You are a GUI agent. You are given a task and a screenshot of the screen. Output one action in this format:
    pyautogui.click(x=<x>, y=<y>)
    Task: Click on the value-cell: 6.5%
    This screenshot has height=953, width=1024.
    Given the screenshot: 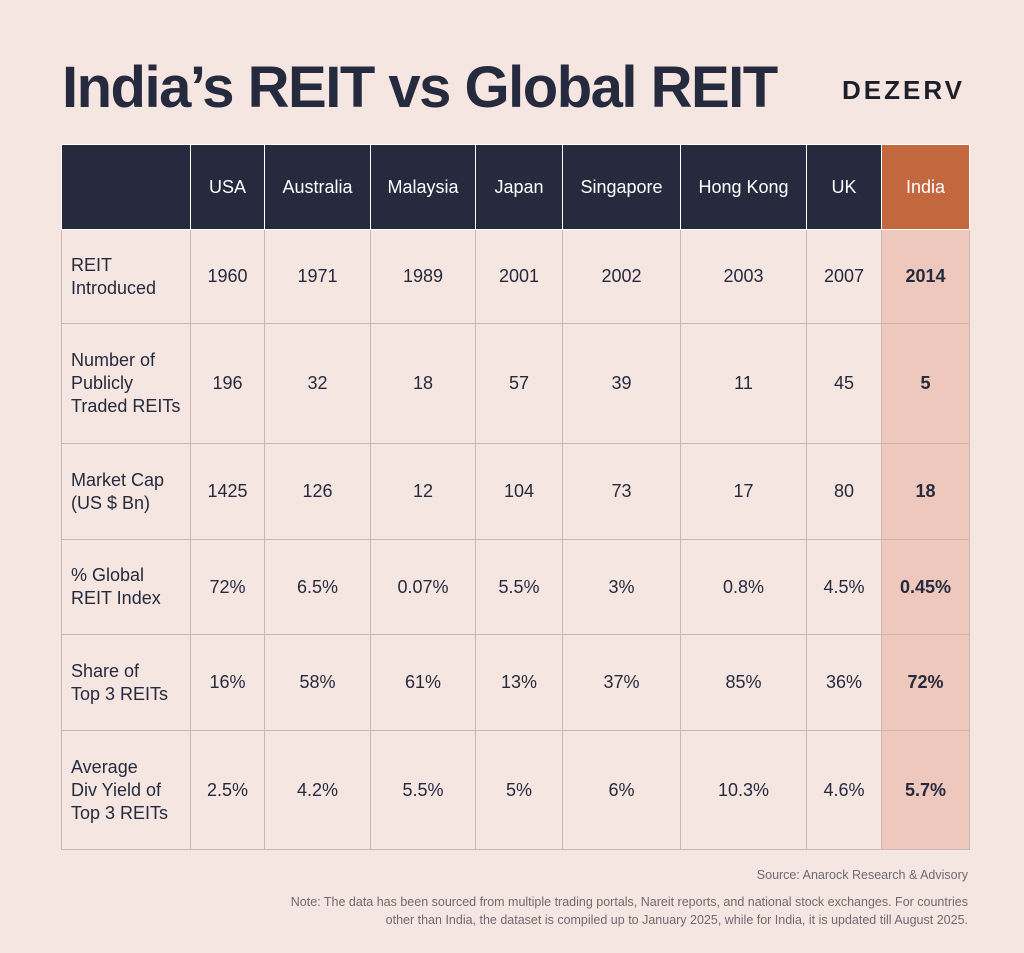 What is the action you would take?
    pyautogui.click(x=317, y=587)
    